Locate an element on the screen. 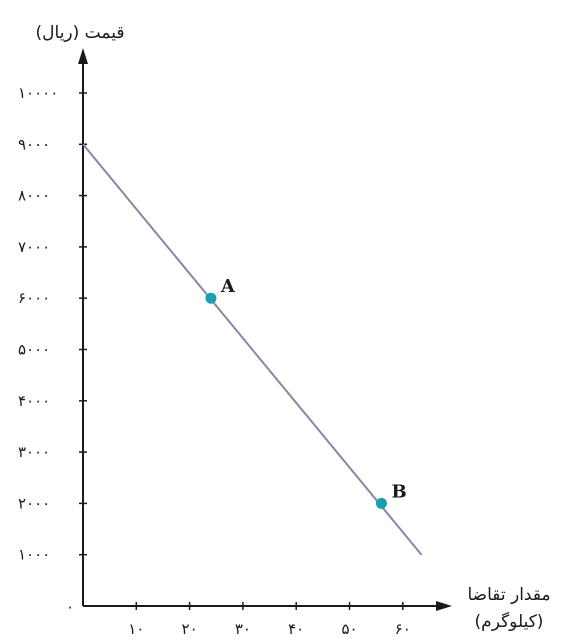  point-B is located at coordinates (381, 503).